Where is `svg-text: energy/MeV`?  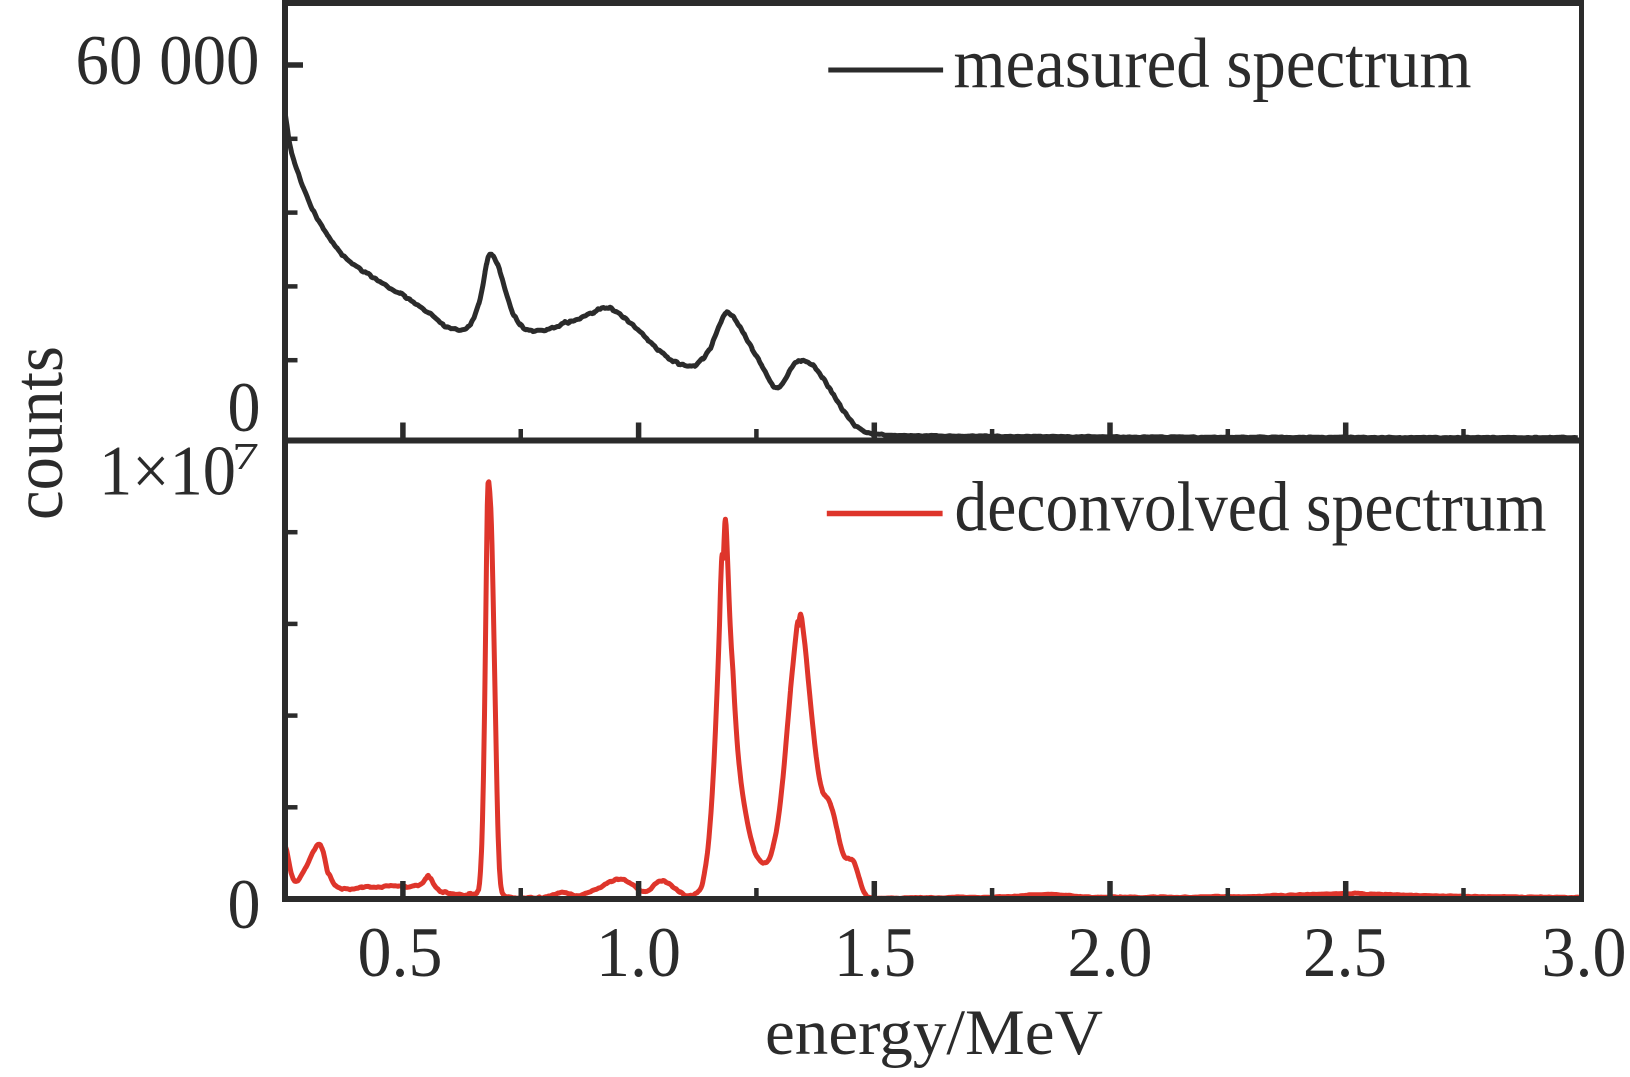
svg-text: energy/MeV is located at coordinates (934, 1033).